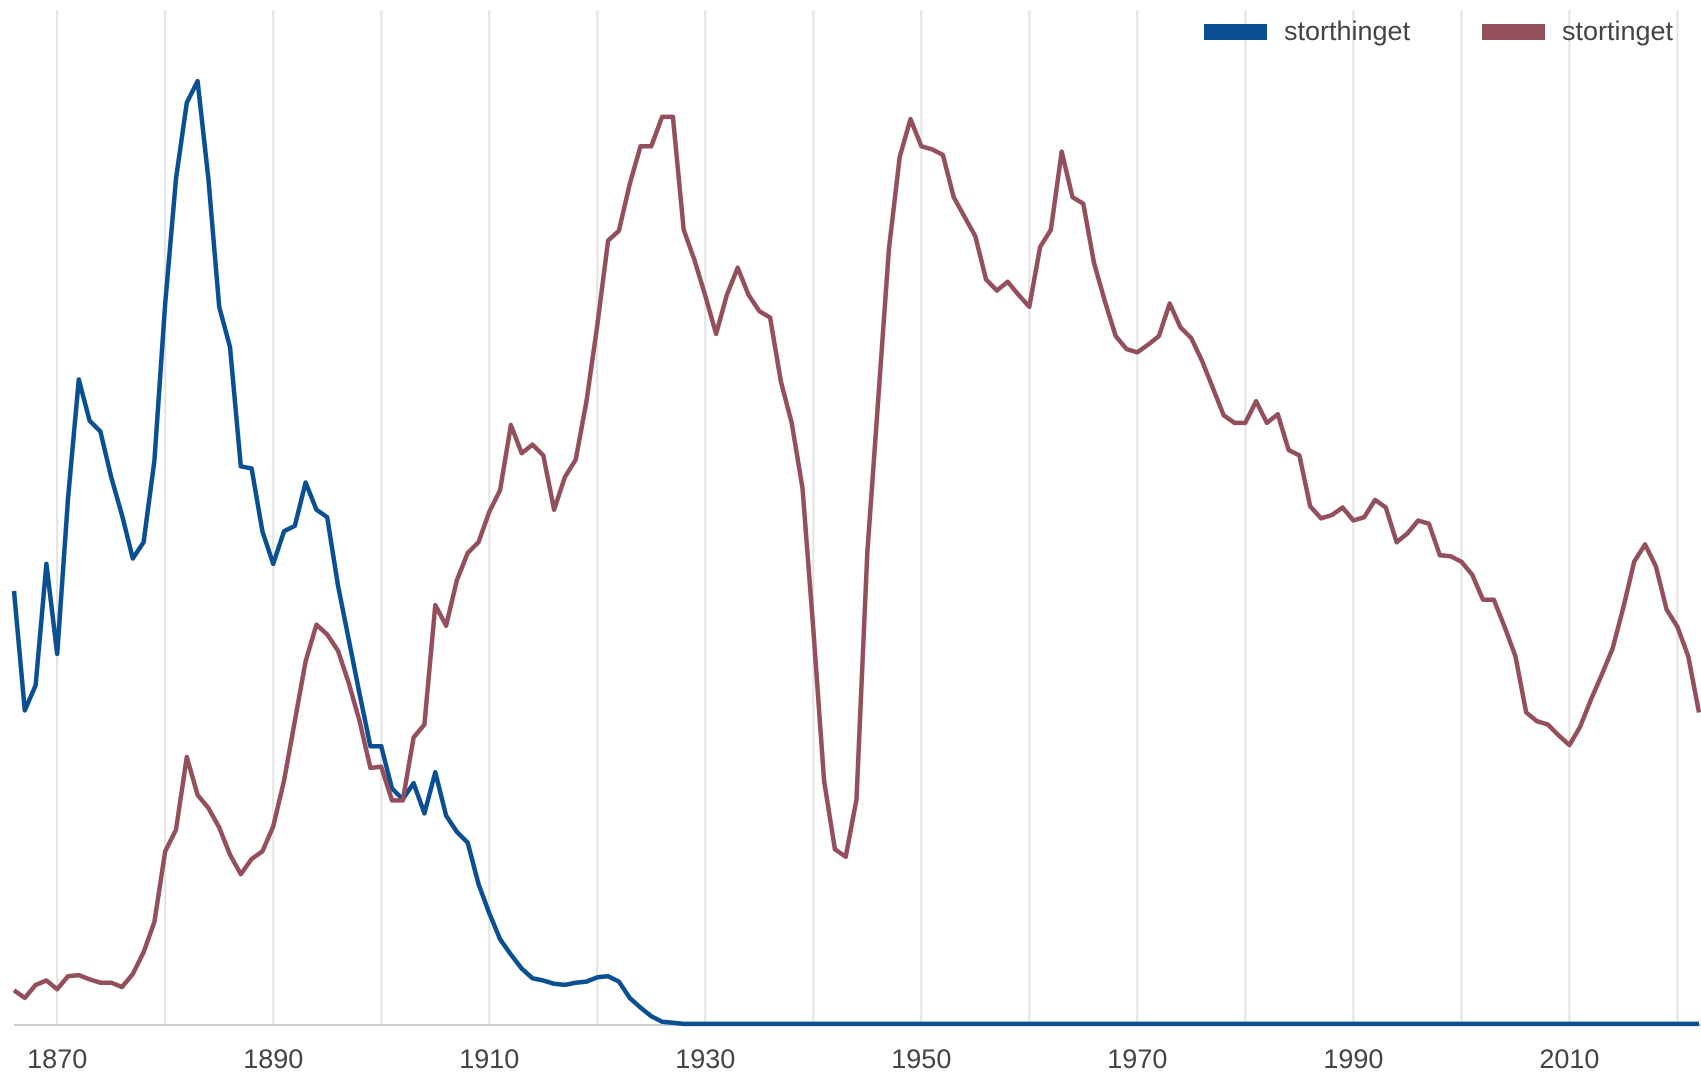 Image resolution: width=1701 pixels, height=1081 pixels. What do you see at coordinates (57, 1059) in the screenshot?
I see `x-tick-label: 1870` at bounding box center [57, 1059].